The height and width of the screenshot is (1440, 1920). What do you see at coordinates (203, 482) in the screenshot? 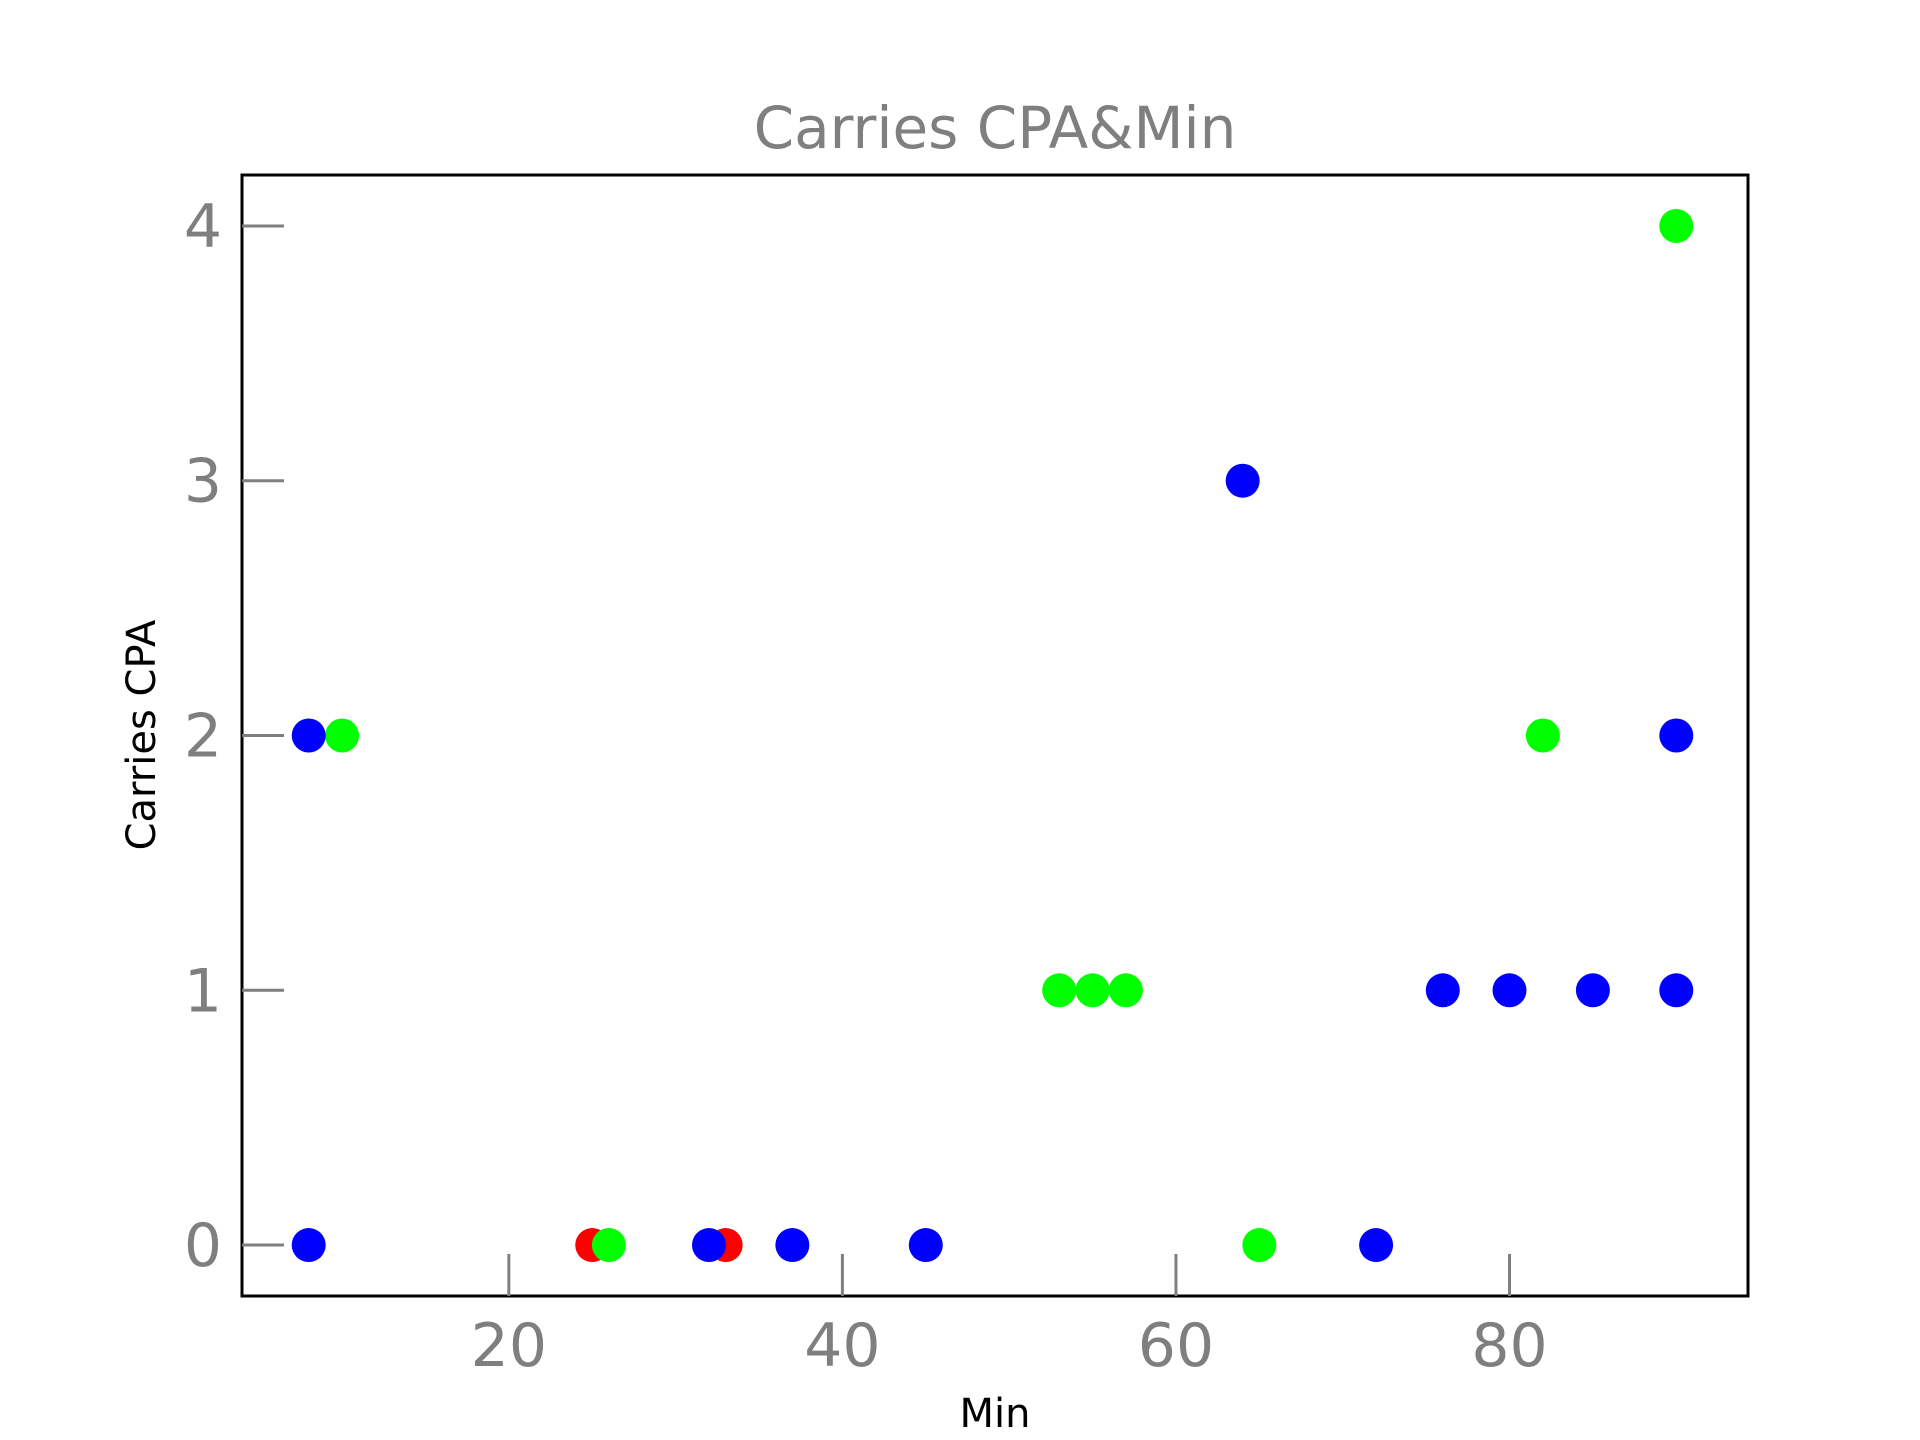
I see `y-tick-label: 3` at bounding box center [203, 482].